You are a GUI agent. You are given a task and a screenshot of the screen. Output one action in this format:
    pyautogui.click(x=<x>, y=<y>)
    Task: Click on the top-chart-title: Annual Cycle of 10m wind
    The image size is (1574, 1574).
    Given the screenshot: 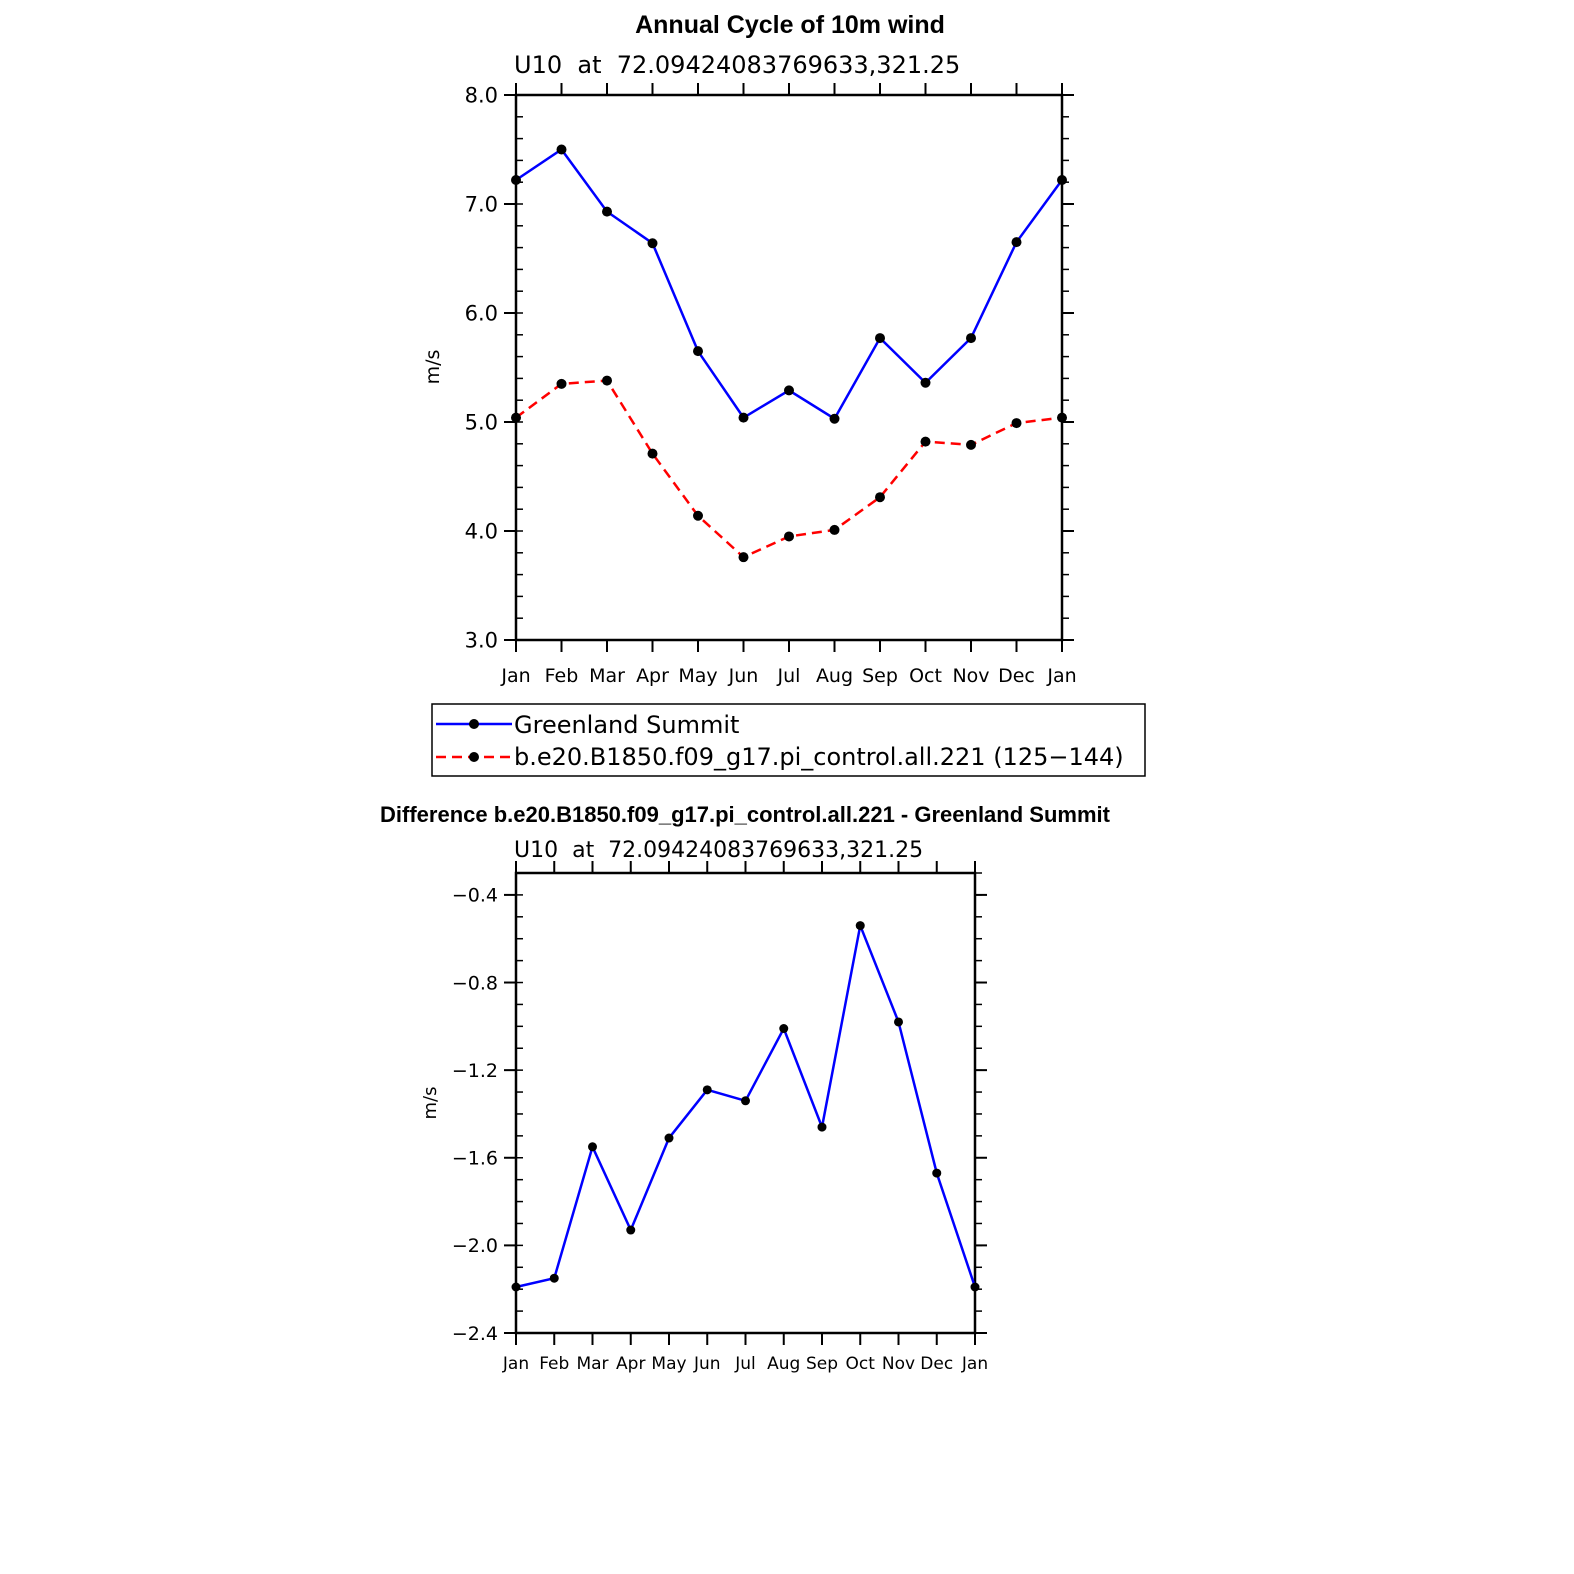 What is the action you would take?
    pyautogui.click(x=790, y=25)
    